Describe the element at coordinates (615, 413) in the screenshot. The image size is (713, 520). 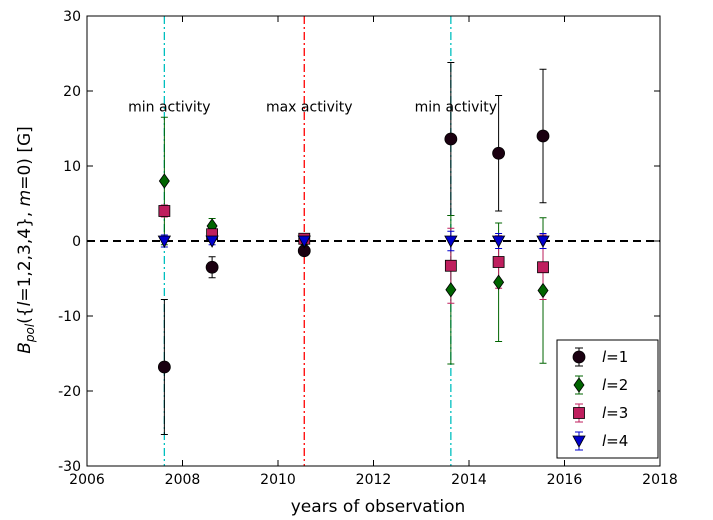
I see `legend-label: l=3` at that location.